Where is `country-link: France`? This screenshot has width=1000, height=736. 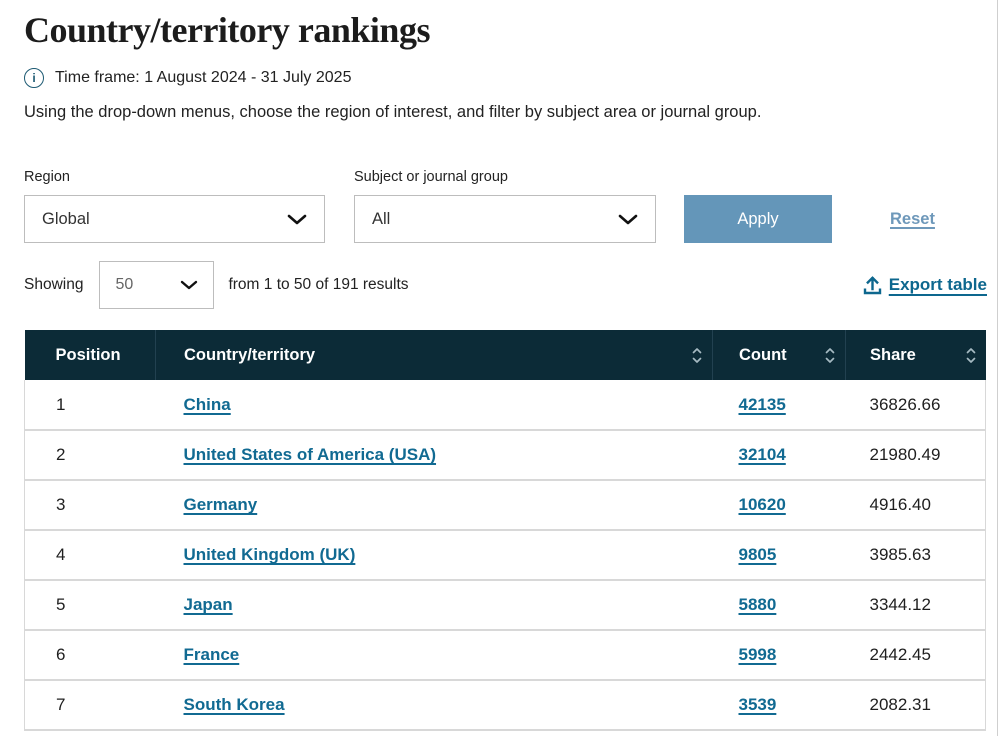
country-link: France is located at coordinates (211, 655).